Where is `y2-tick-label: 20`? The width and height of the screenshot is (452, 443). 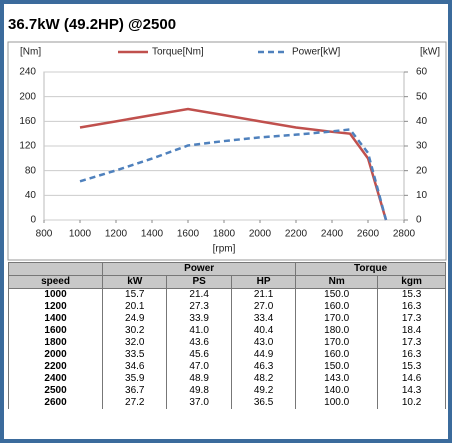
y2-tick-label: 20 is located at coordinates (422, 170).